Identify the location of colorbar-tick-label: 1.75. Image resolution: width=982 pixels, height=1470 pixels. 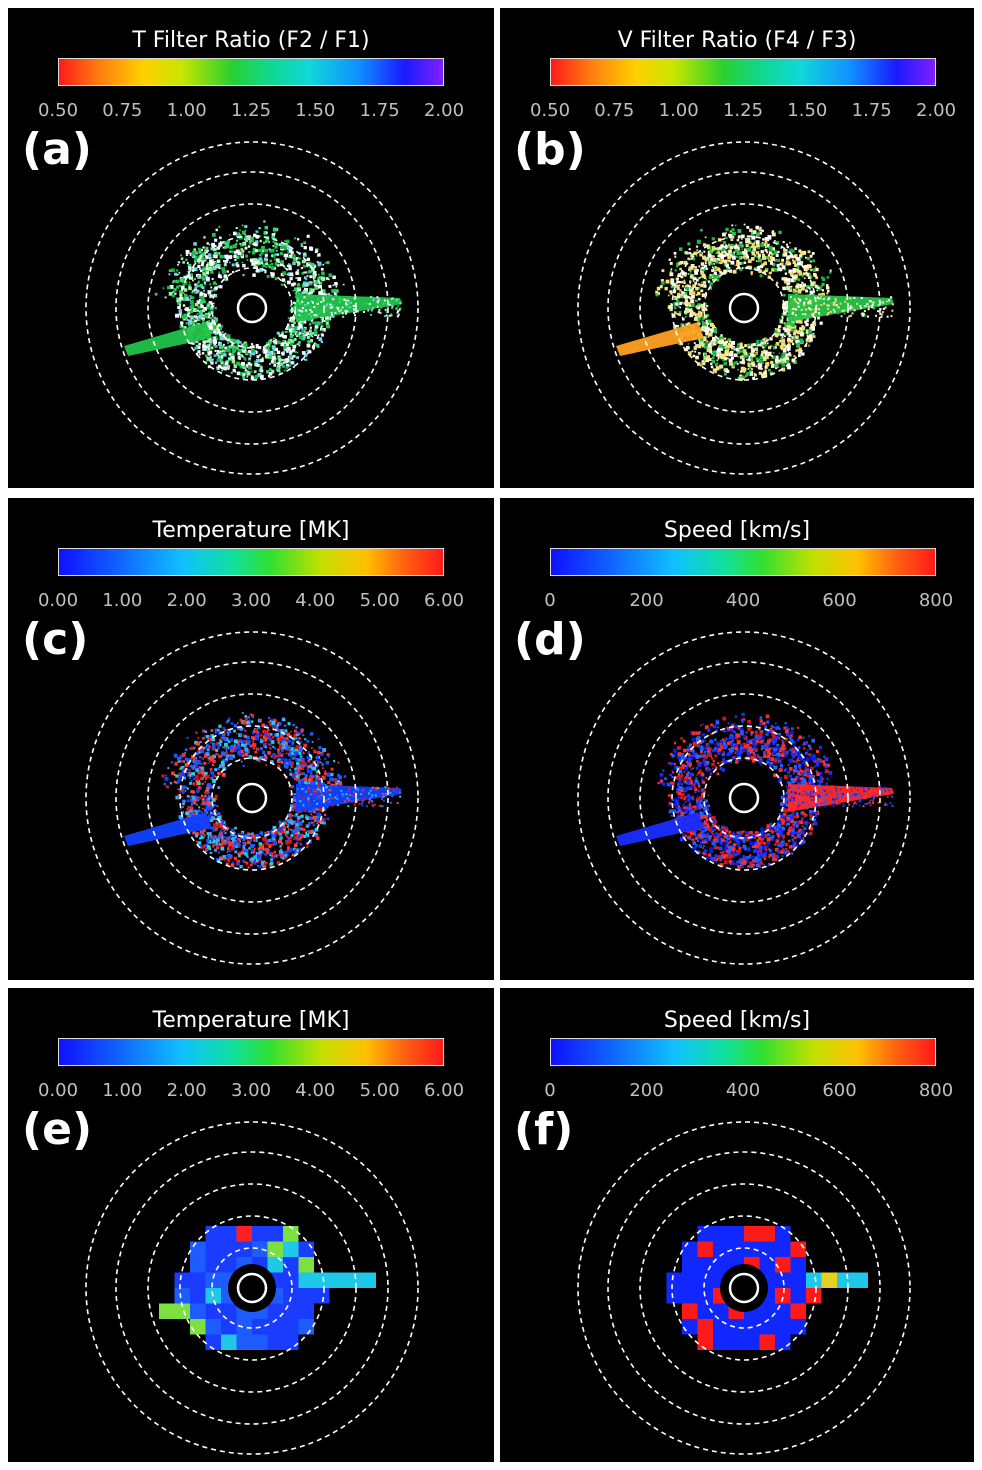
(379, 110).